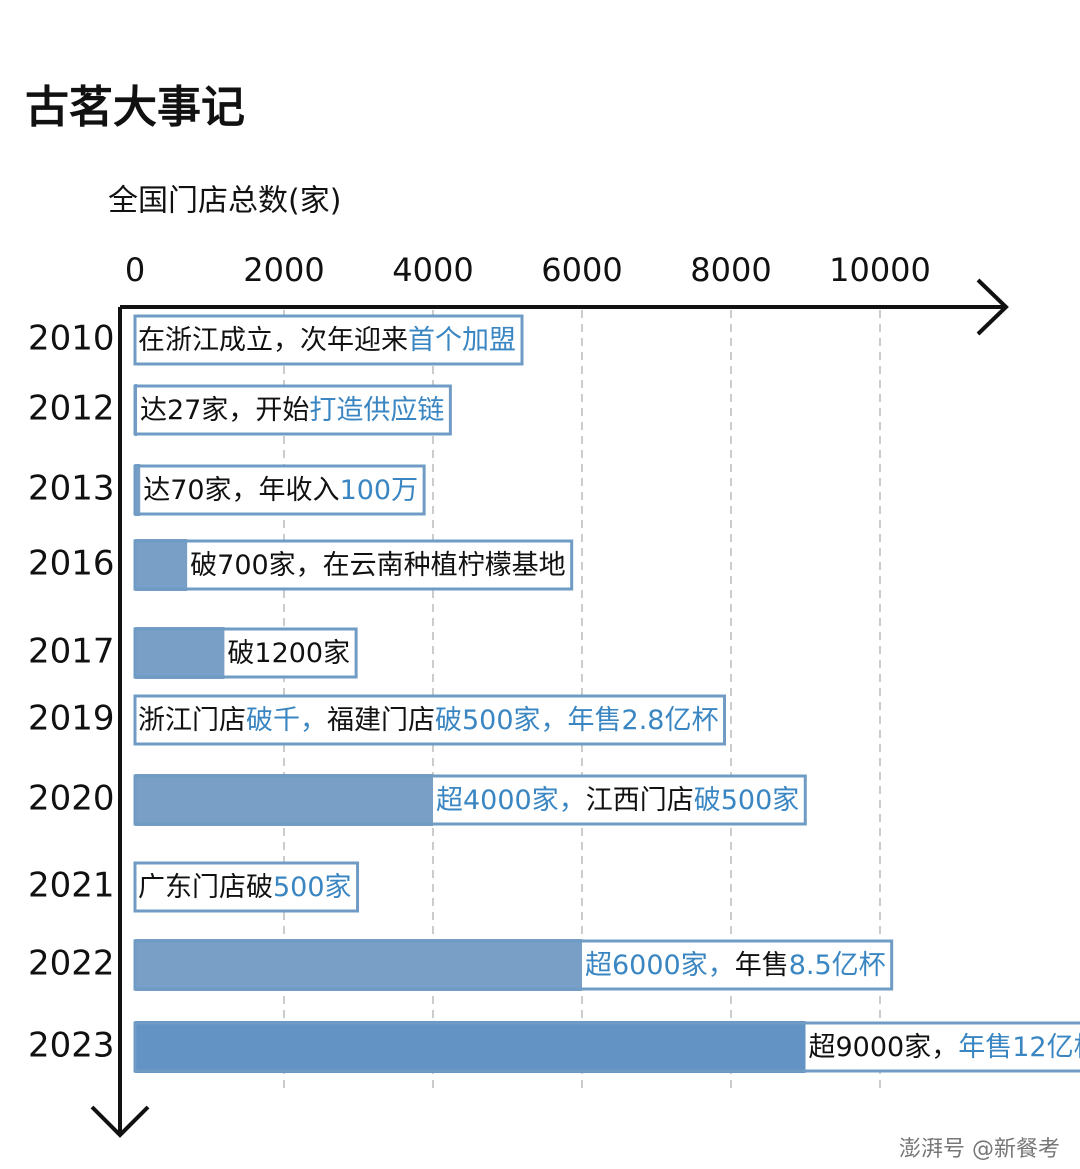 The image size is (1080, 1169). I want to click on row: 破1200家, so click(245, 653).